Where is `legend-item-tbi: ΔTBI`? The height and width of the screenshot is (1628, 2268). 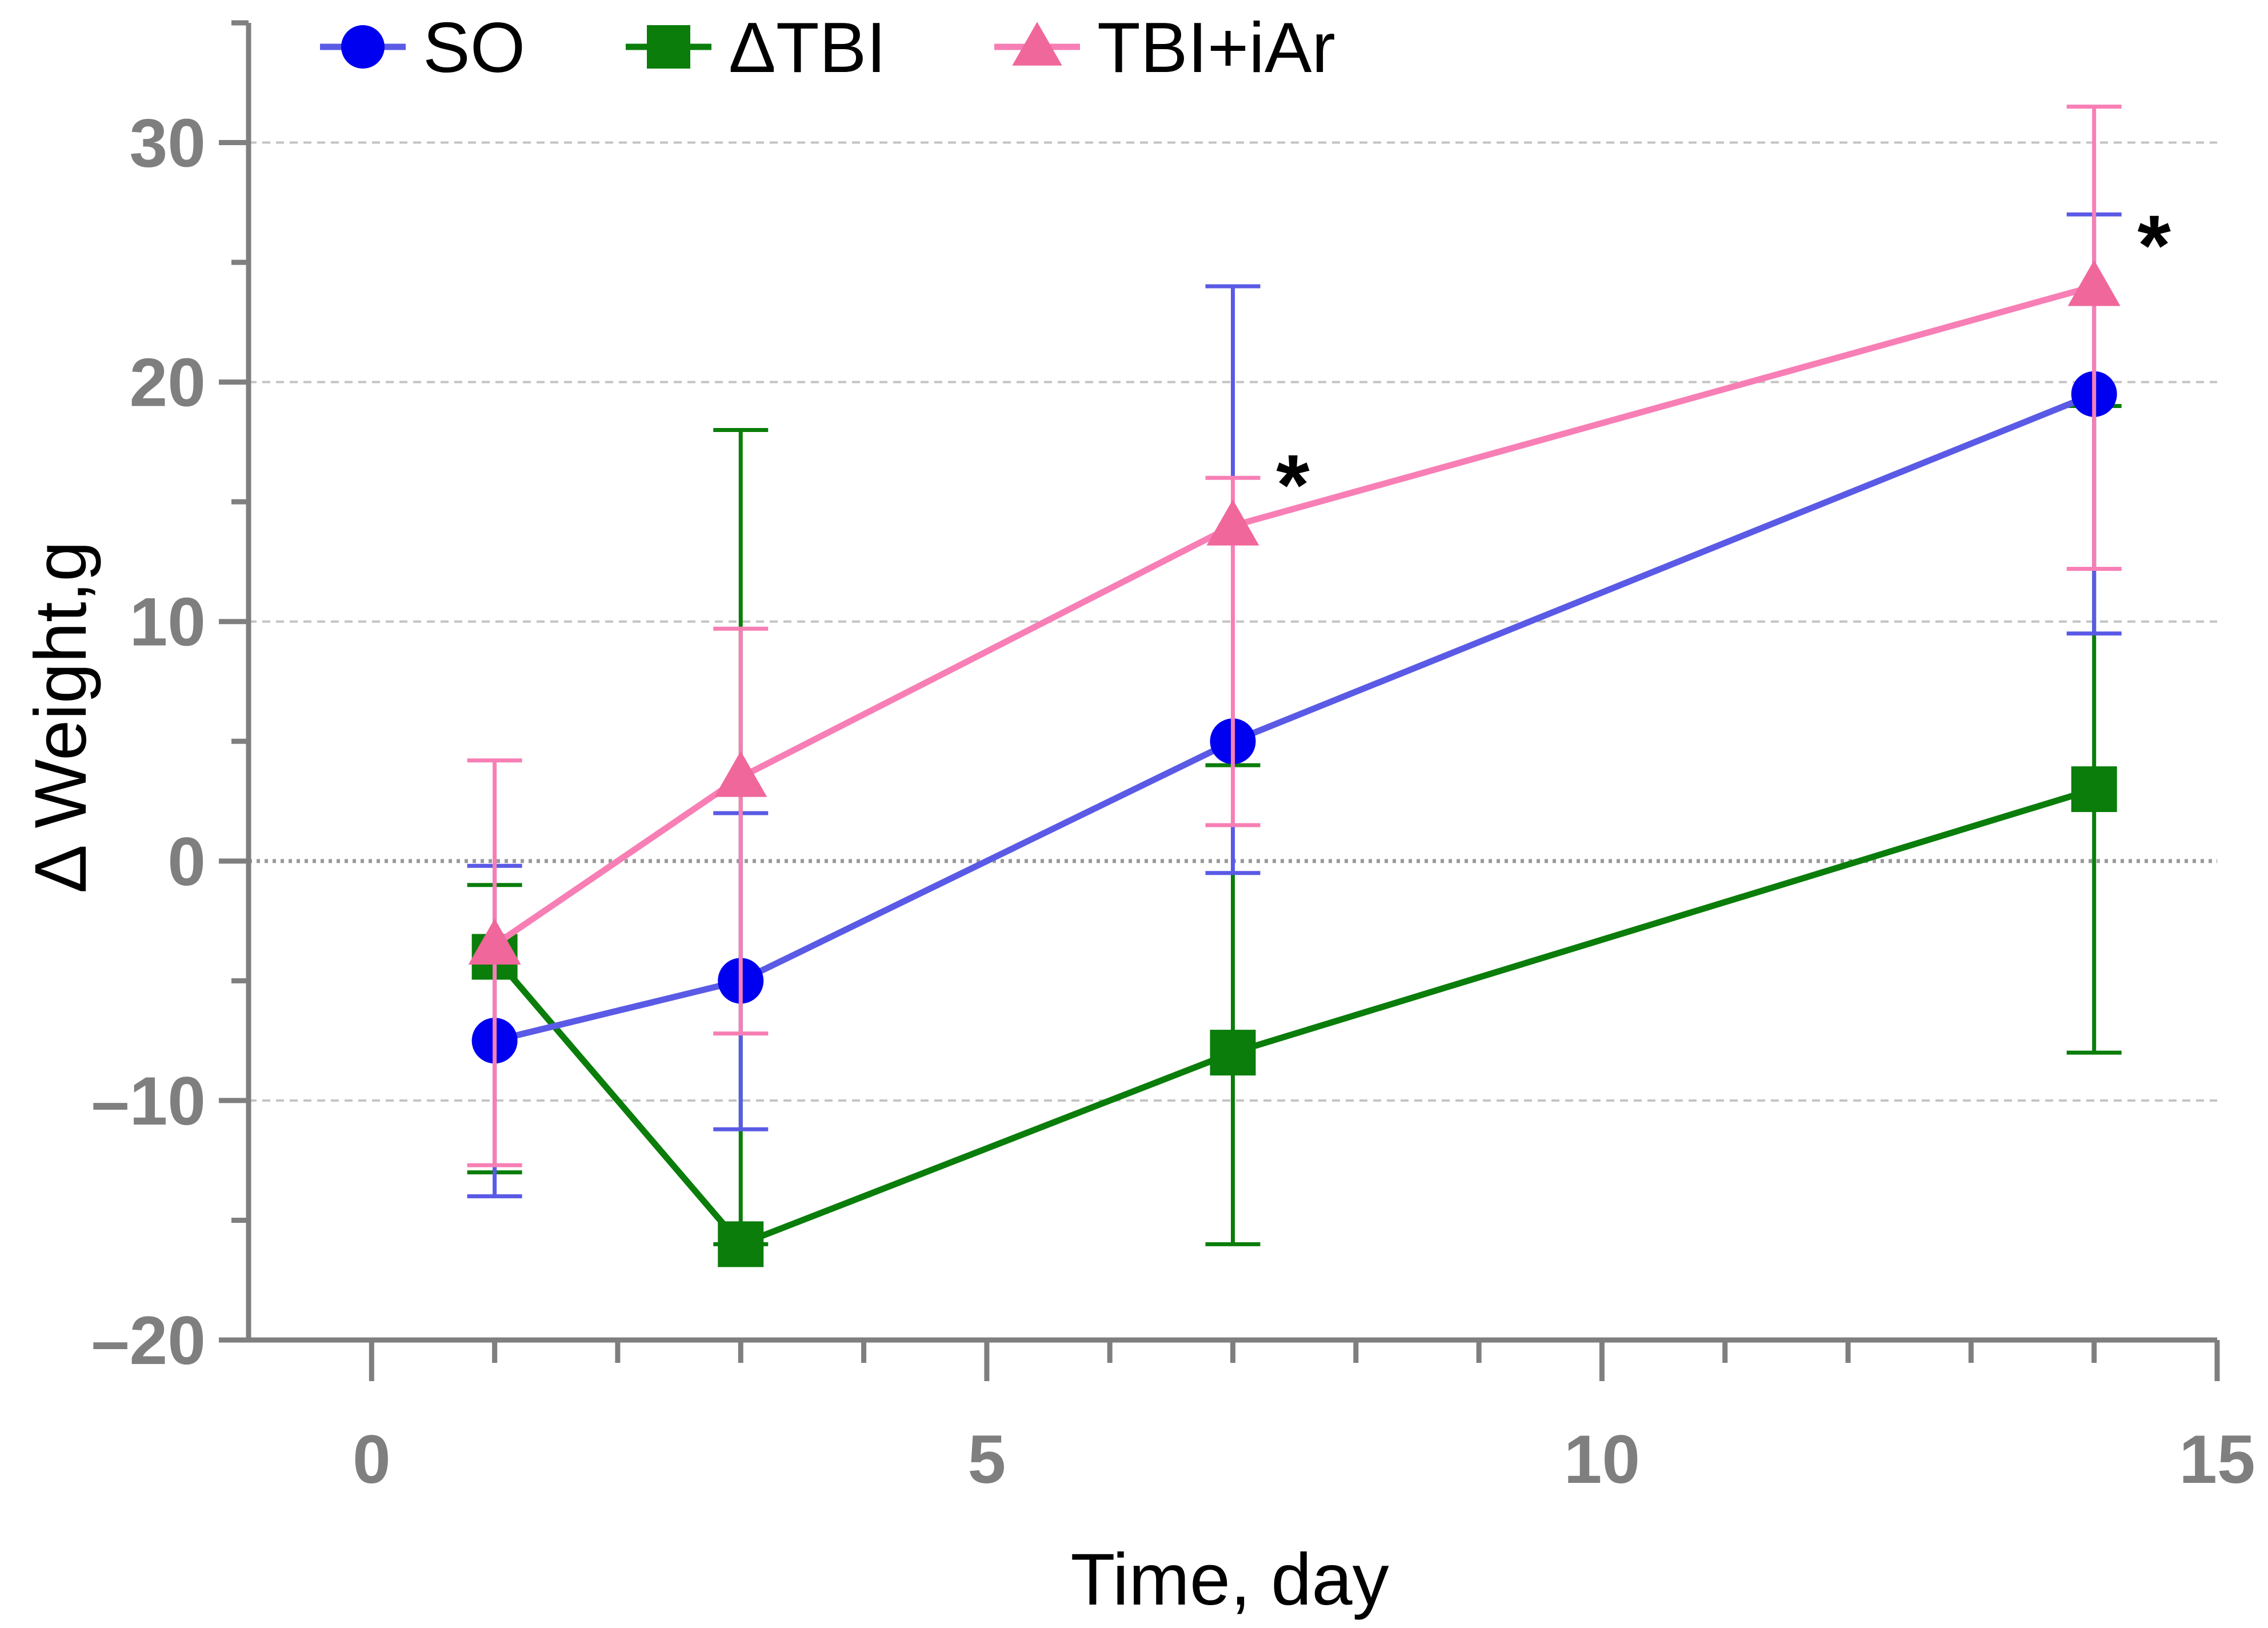 legend-item-tbi: ΔTBI is located at coordinates (756, 48).